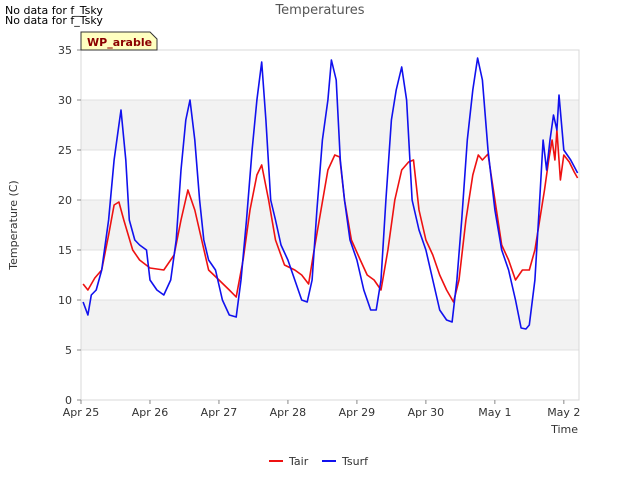 The image size is (640, 480). I want to click on y-tick-label-35: 35, so click(65, 50).